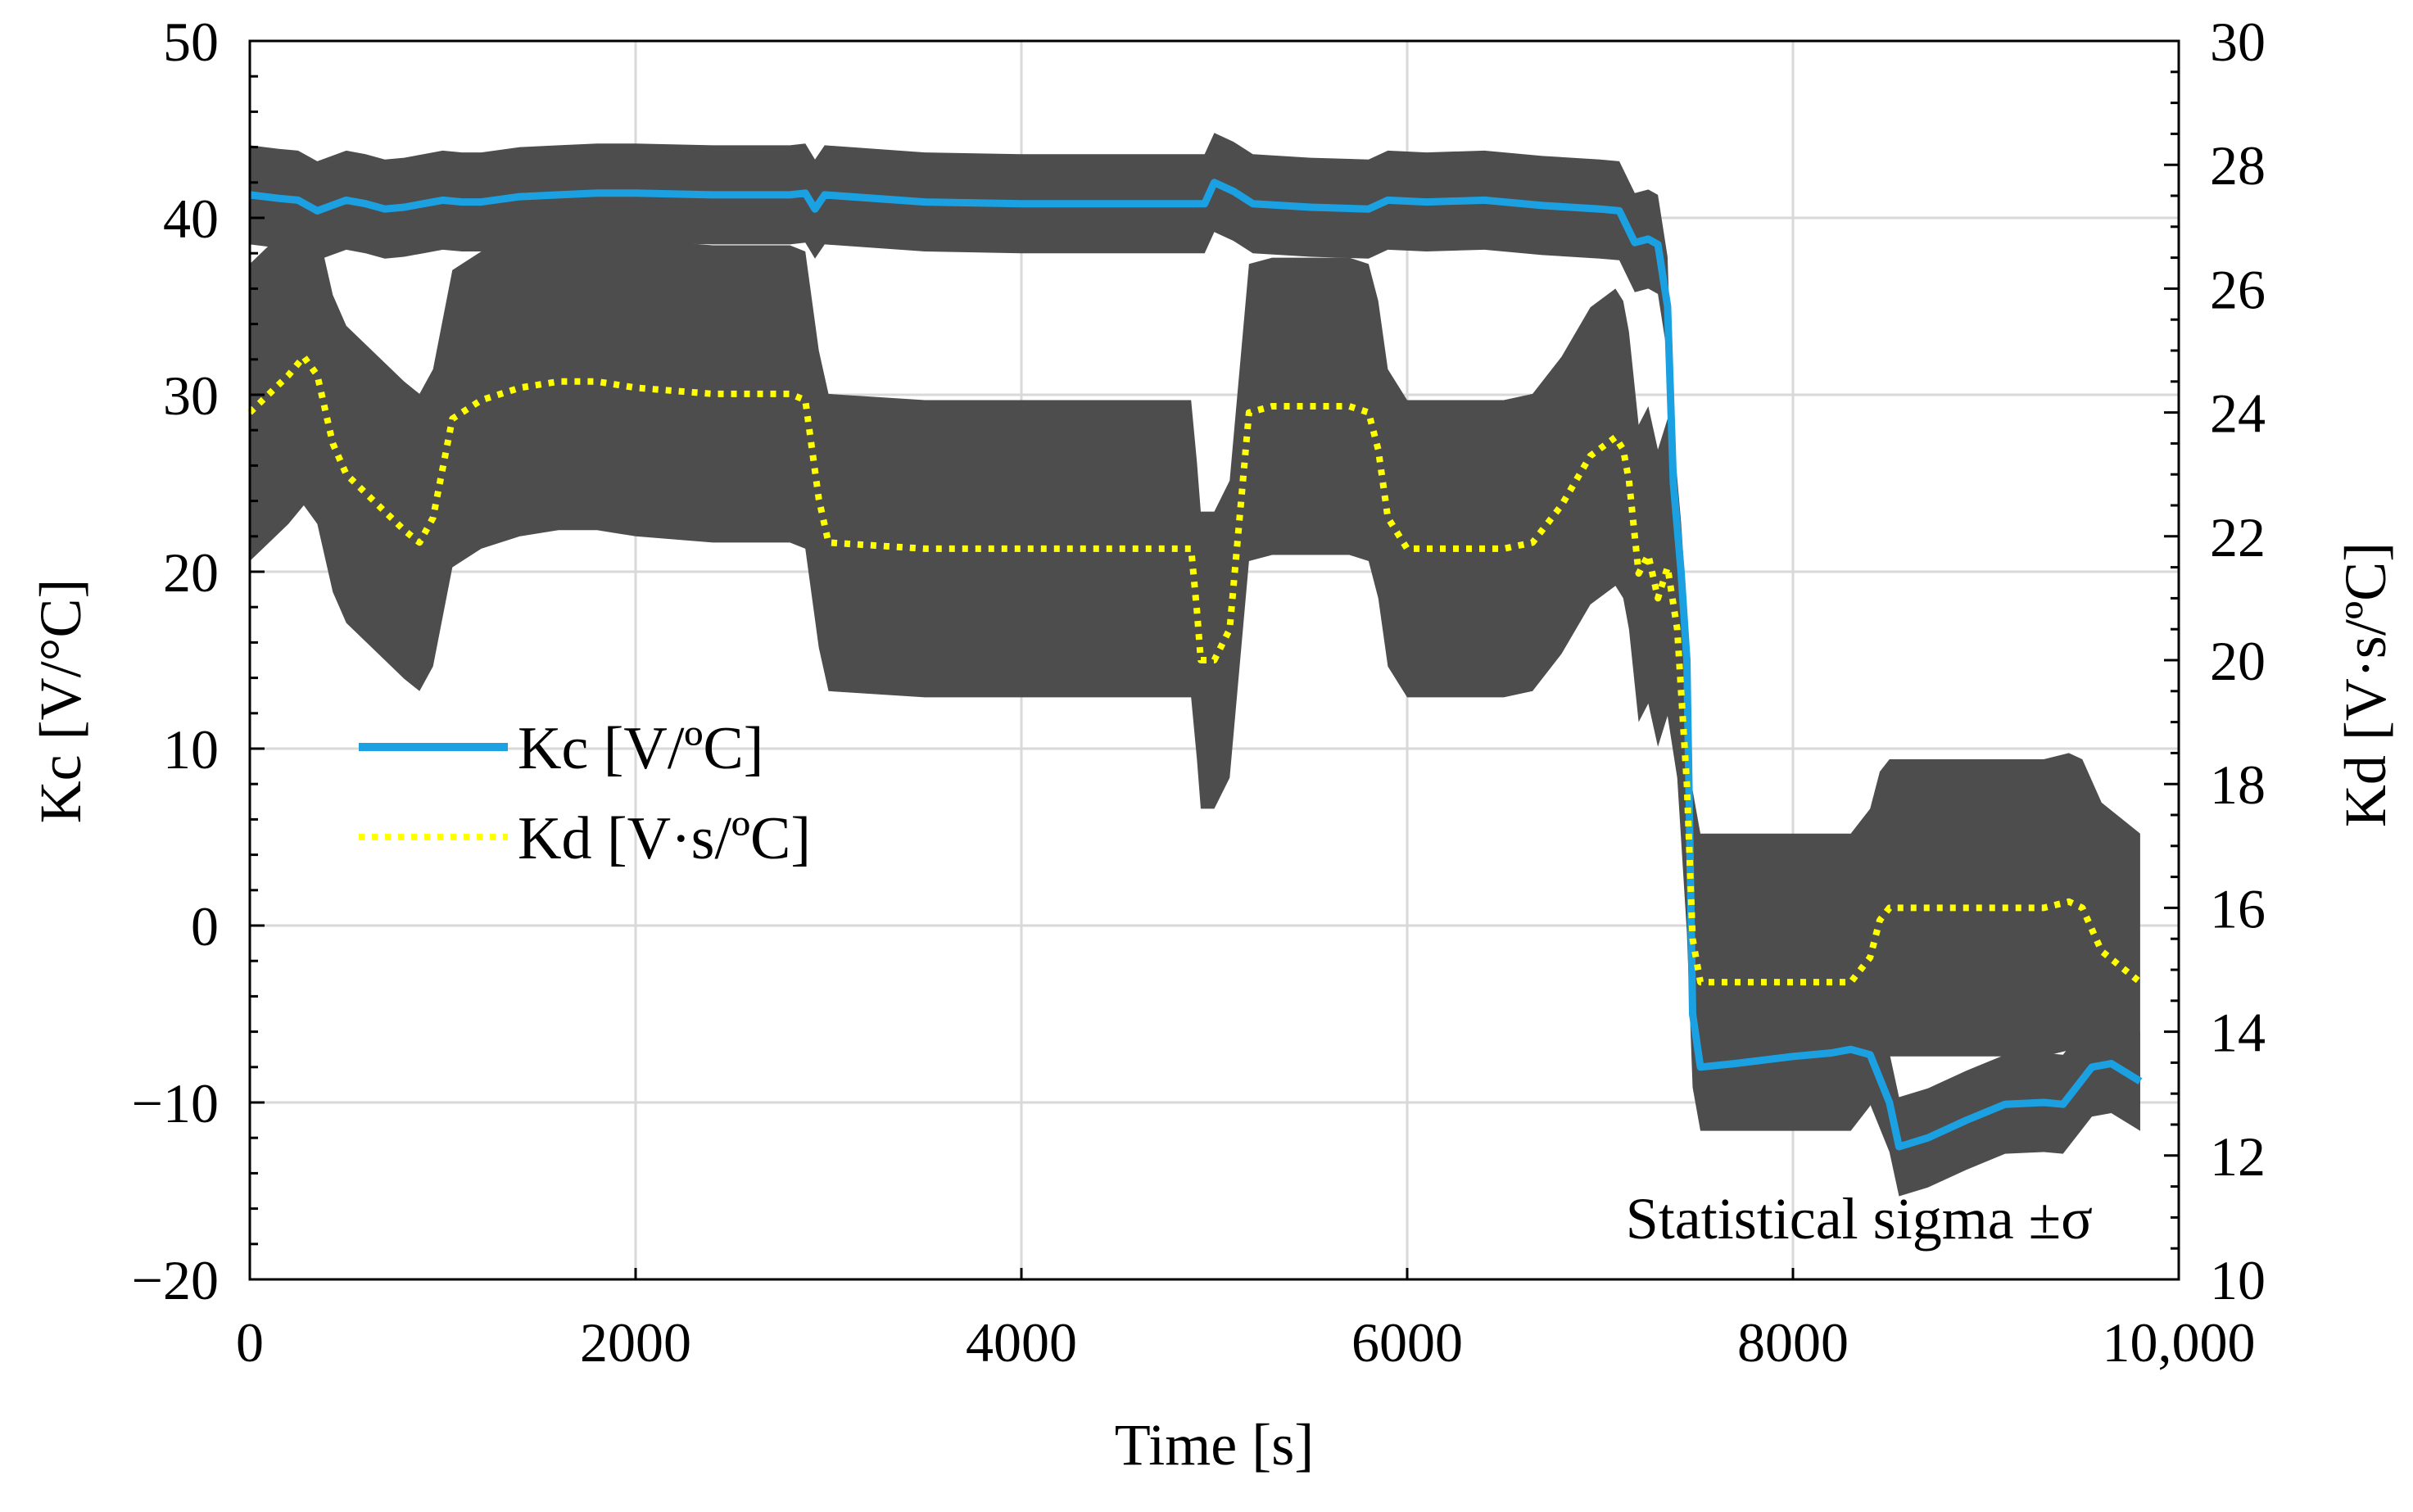  What do you see at coordinates (2179, 1343) in the screenshot?
I see `x-tick-label: 10,000` at bounding box center [2179, 1343].